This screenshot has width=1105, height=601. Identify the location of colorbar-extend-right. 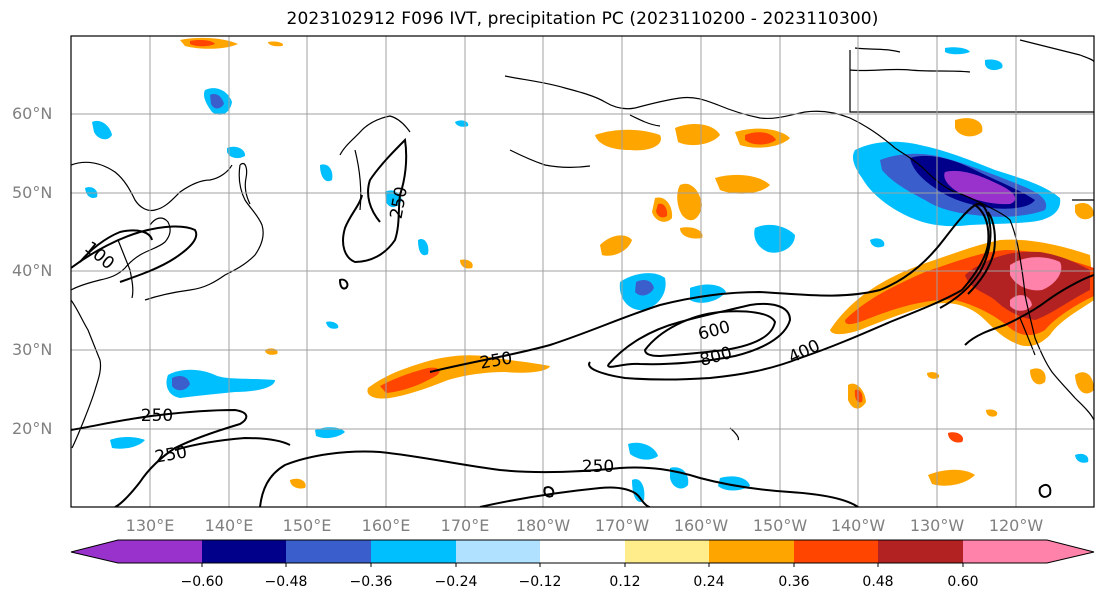
(1070, 551).